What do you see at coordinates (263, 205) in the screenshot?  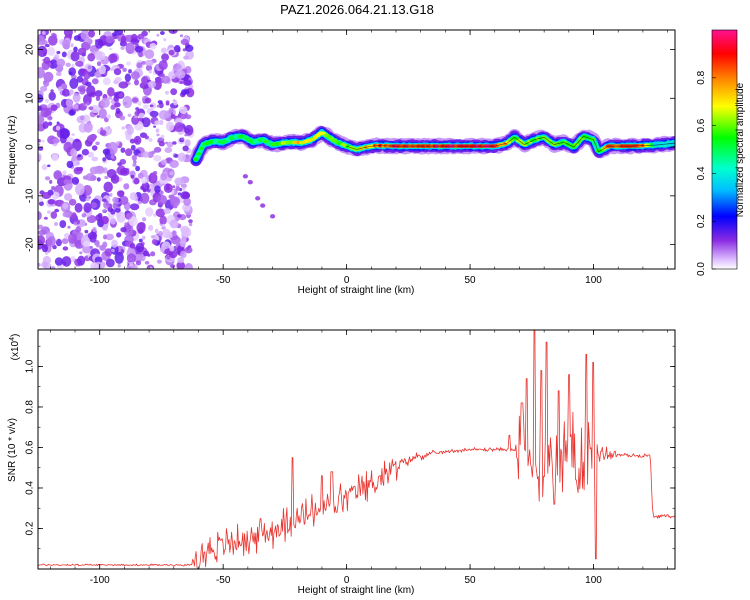 I see `secondary-point` at bounding box center [263, 205].